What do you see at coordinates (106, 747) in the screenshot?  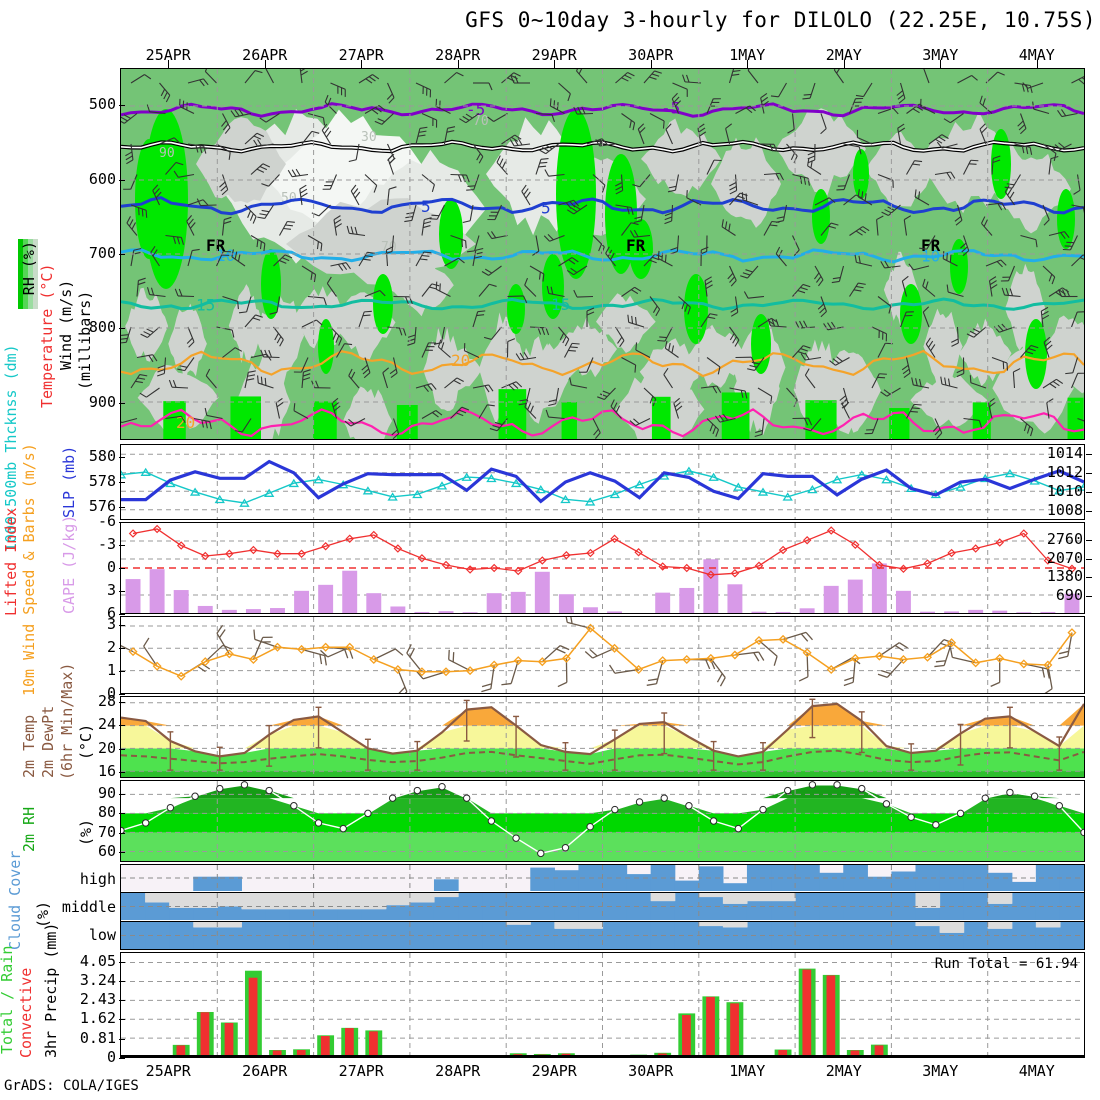 I see `axis-tick-label: 20` at bounding box center [106, 747].